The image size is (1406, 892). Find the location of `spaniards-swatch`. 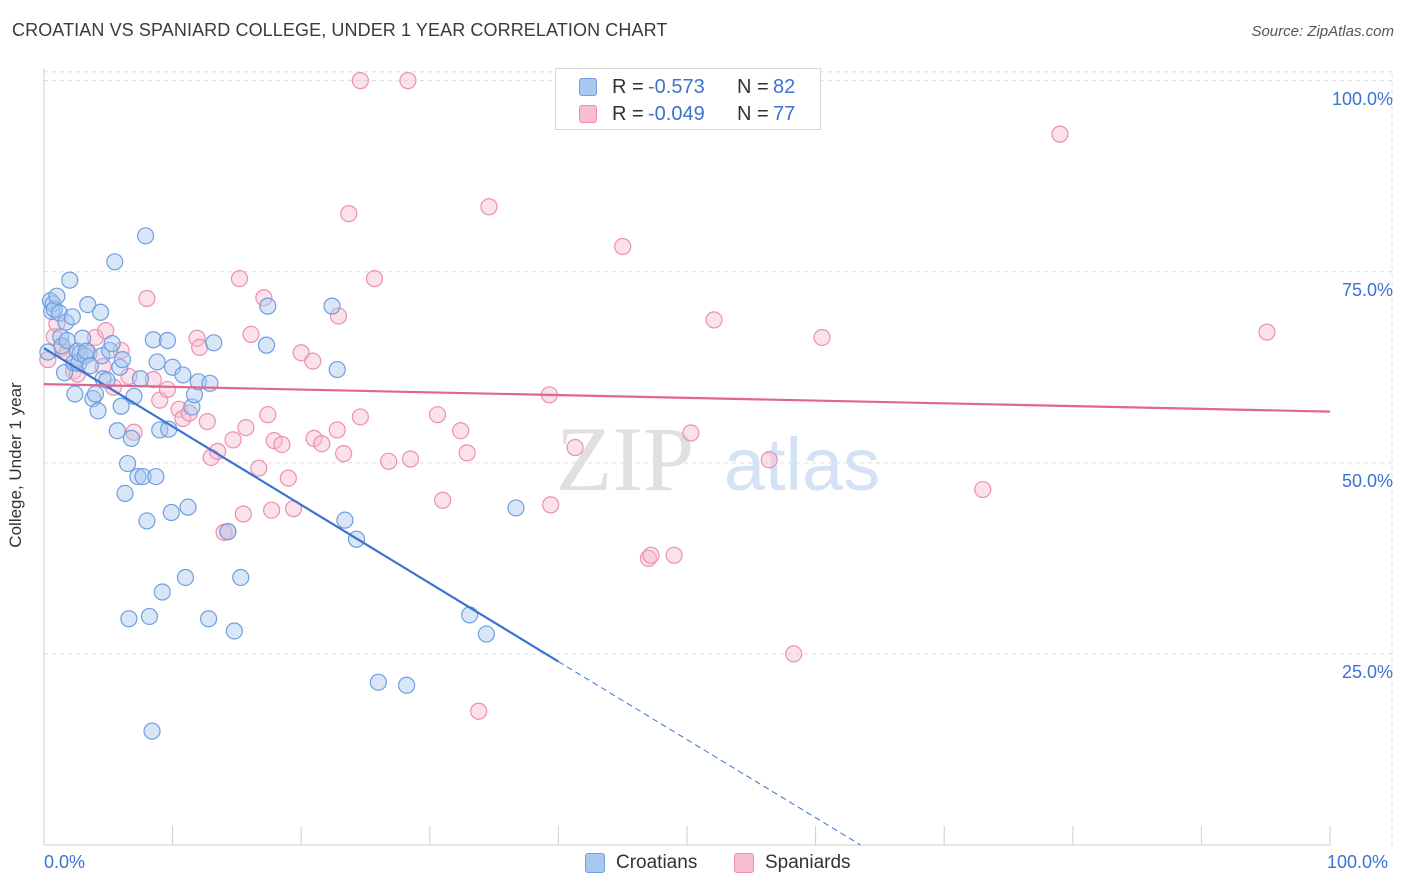

spaniards-swatch is located at coordinates (588, 114).